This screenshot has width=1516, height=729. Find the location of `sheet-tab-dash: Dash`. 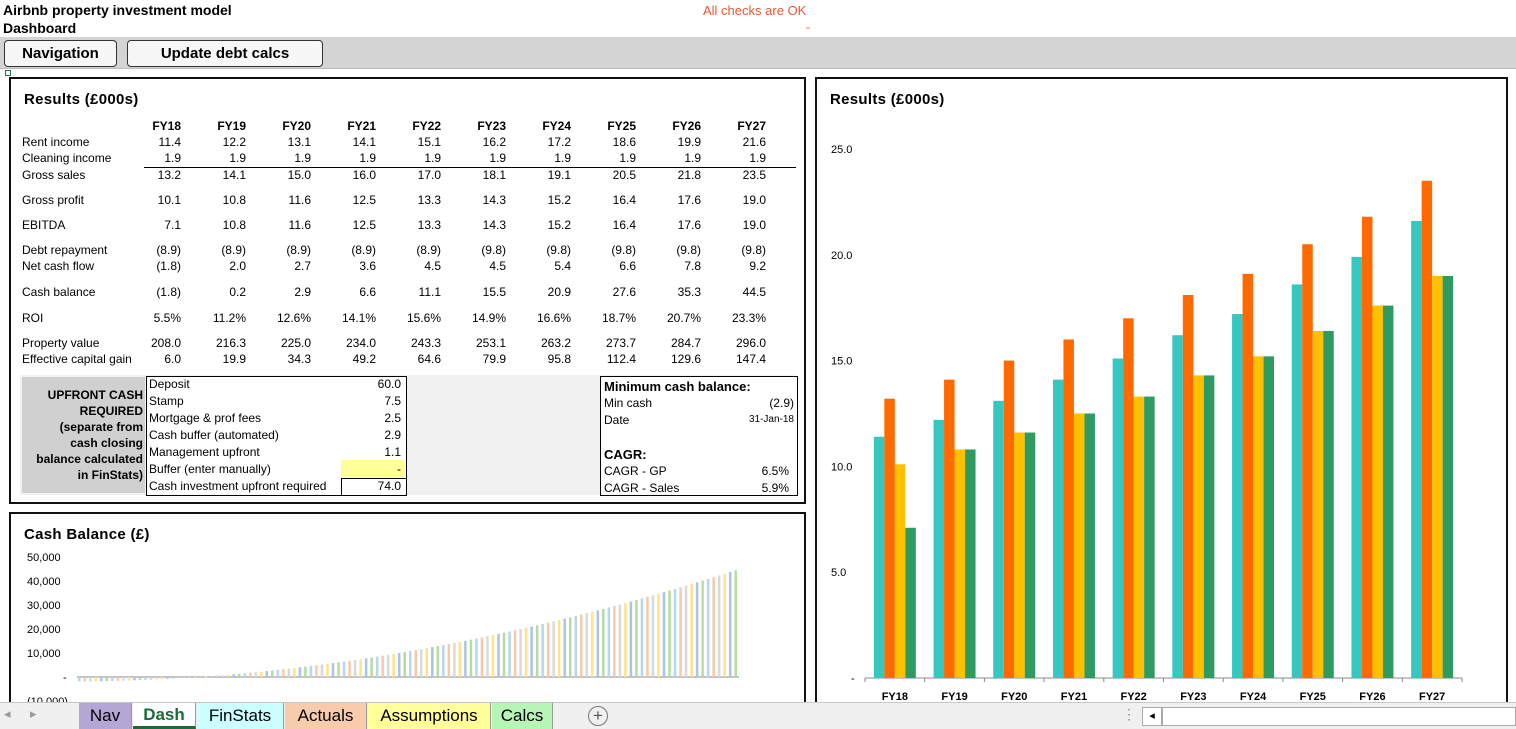

sheet-tab-dash: Dash is located at coordinates (164, 716).